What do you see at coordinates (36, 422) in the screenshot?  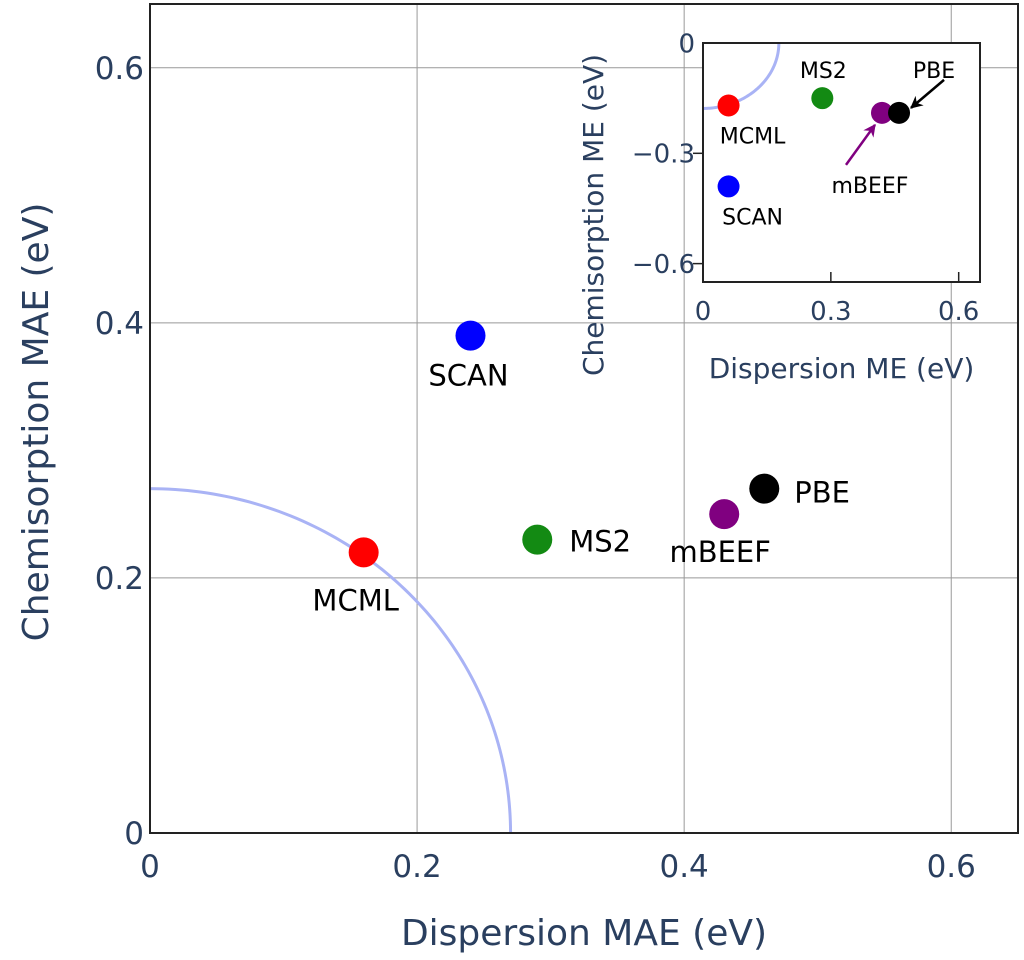 I see `y-axis-title: Chemisorption MAE (eV)` at bounding box center [36, 422].